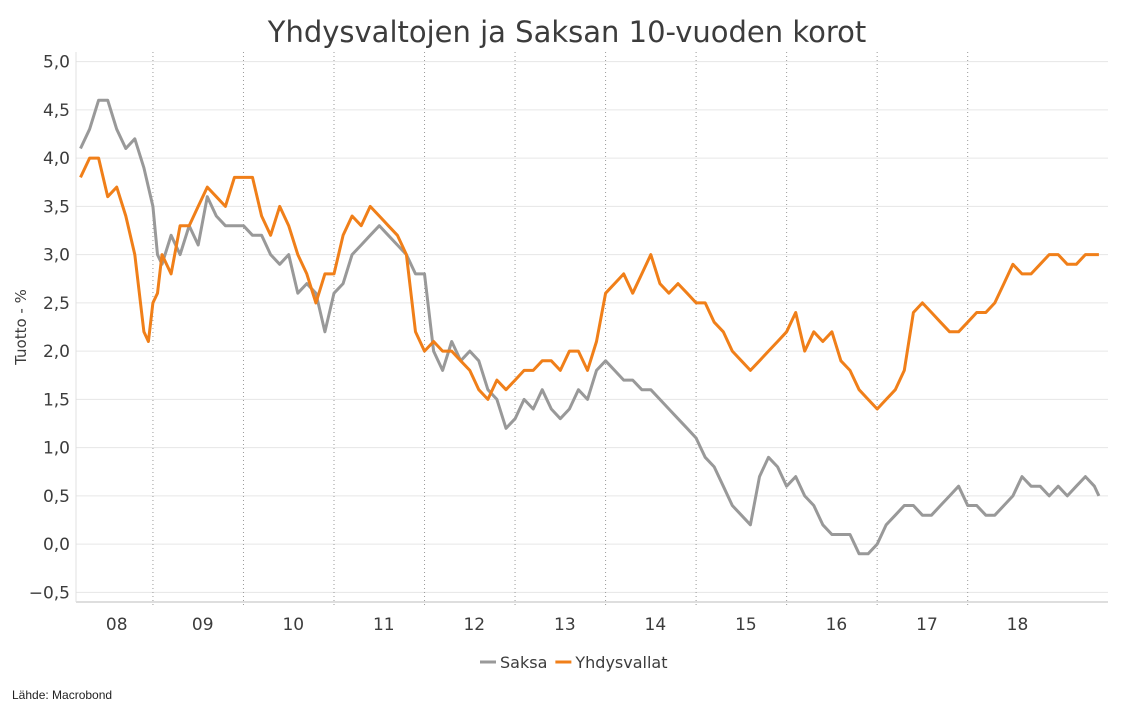 The height and width of the screenshot is (715, 1134). Describe the element at coordinates (746, 625) in the screenshot. I see `x-tick-label: 15` at that location.